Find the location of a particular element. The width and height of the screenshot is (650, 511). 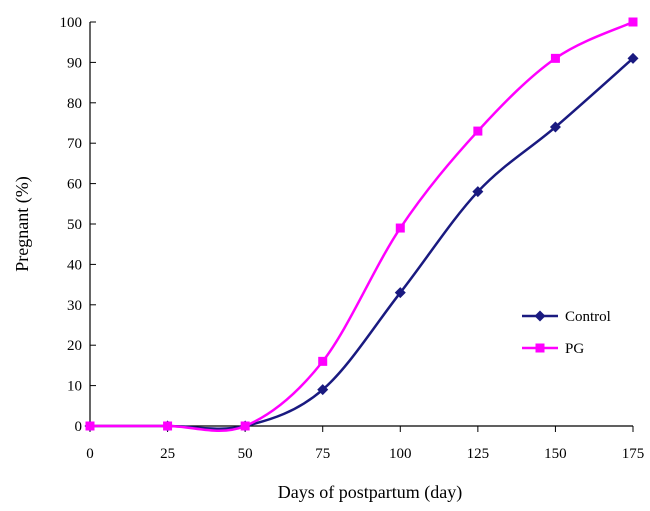

x-tick-label: 0 is located at coordinates (90, 454).